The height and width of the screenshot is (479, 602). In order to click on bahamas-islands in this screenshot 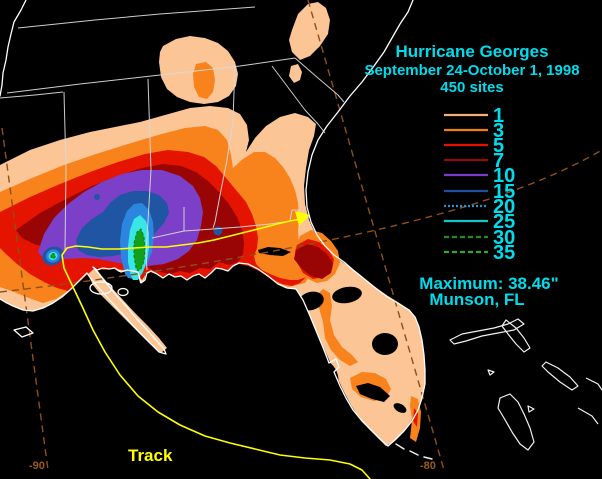, I will do `click(525, 384)`.